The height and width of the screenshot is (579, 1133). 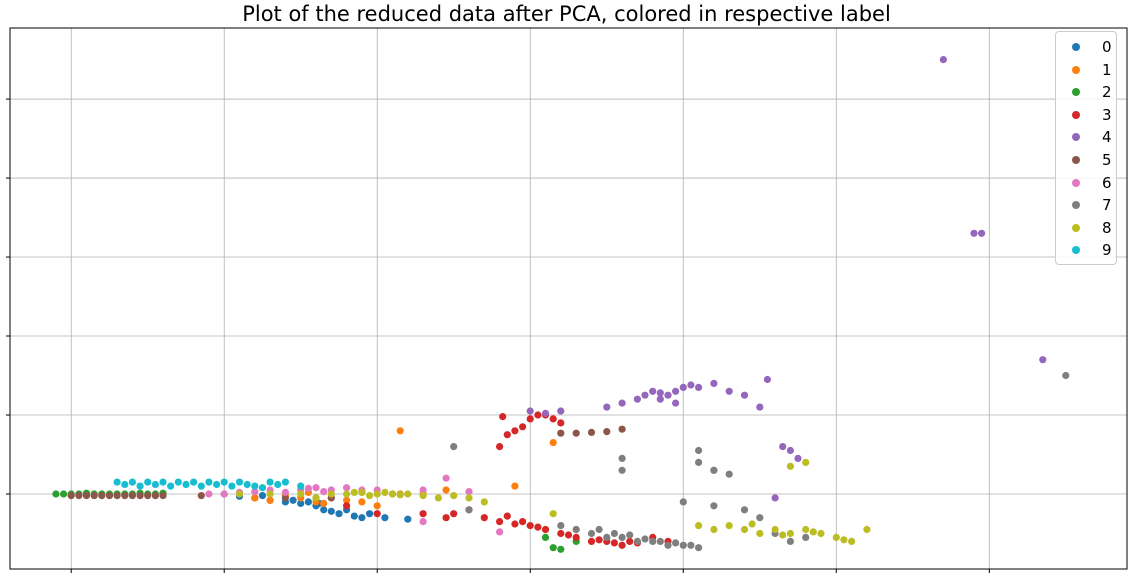 I want to click on legend-label: 5, so click(x=1107, y=160).